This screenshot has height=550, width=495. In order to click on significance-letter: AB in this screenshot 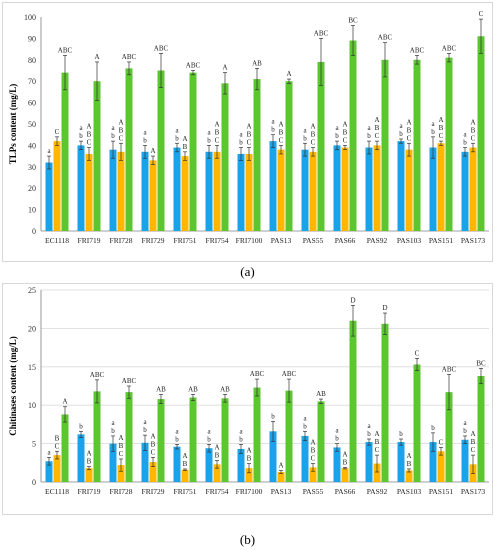, I will do `click(257, 63)`.